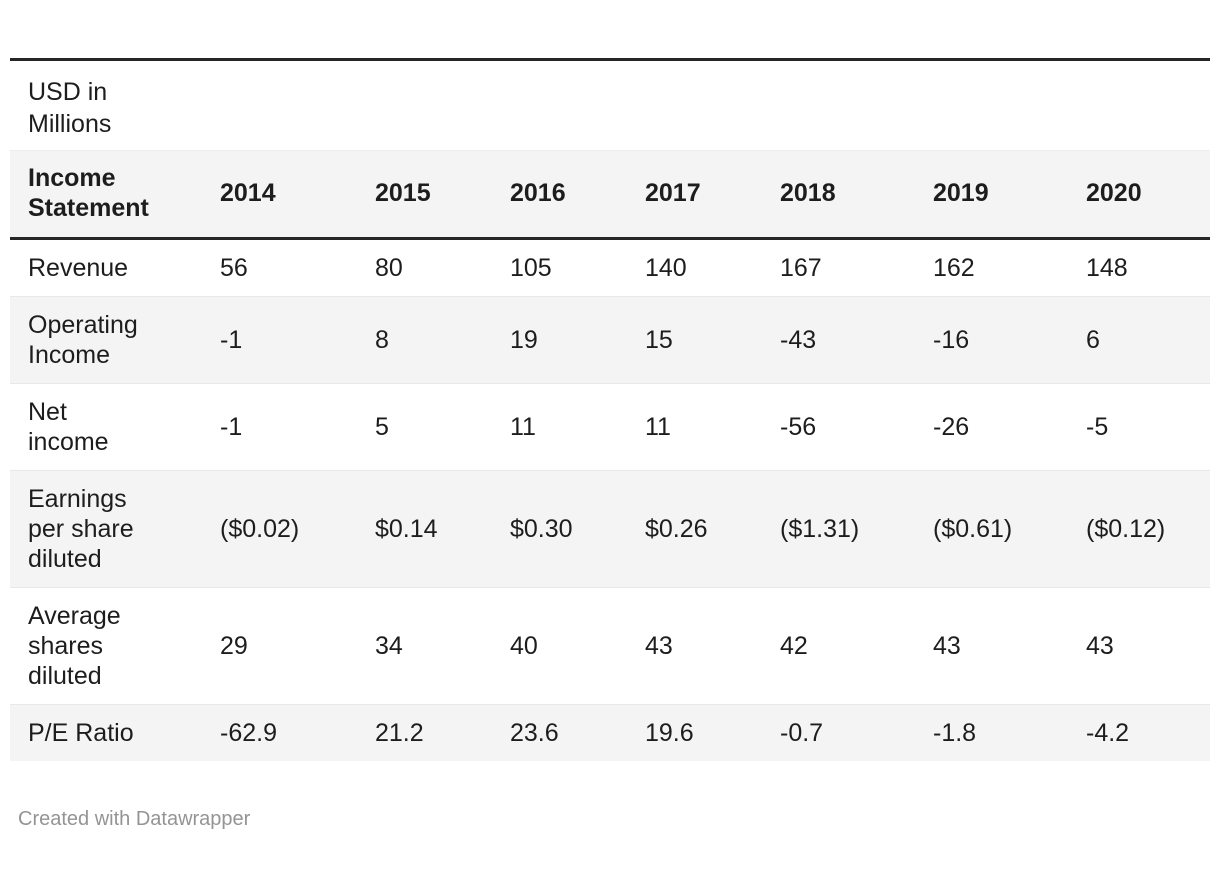 This screenshot has width=1220, height=890. I want to click on table-cell: 21.2, so click(432, 732).